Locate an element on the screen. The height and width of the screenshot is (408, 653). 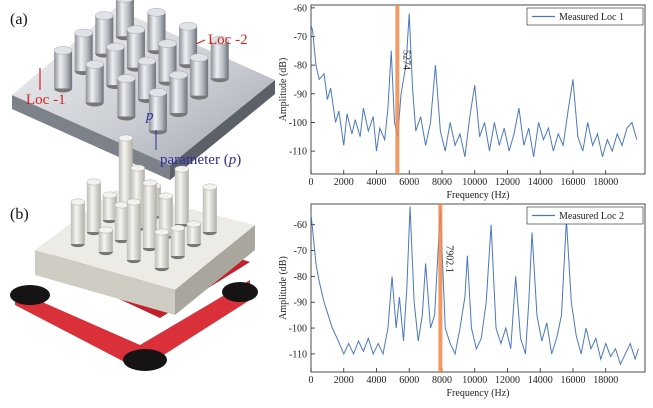
legend-label: Measured Loc 1 is located at coordinates (591, 17).